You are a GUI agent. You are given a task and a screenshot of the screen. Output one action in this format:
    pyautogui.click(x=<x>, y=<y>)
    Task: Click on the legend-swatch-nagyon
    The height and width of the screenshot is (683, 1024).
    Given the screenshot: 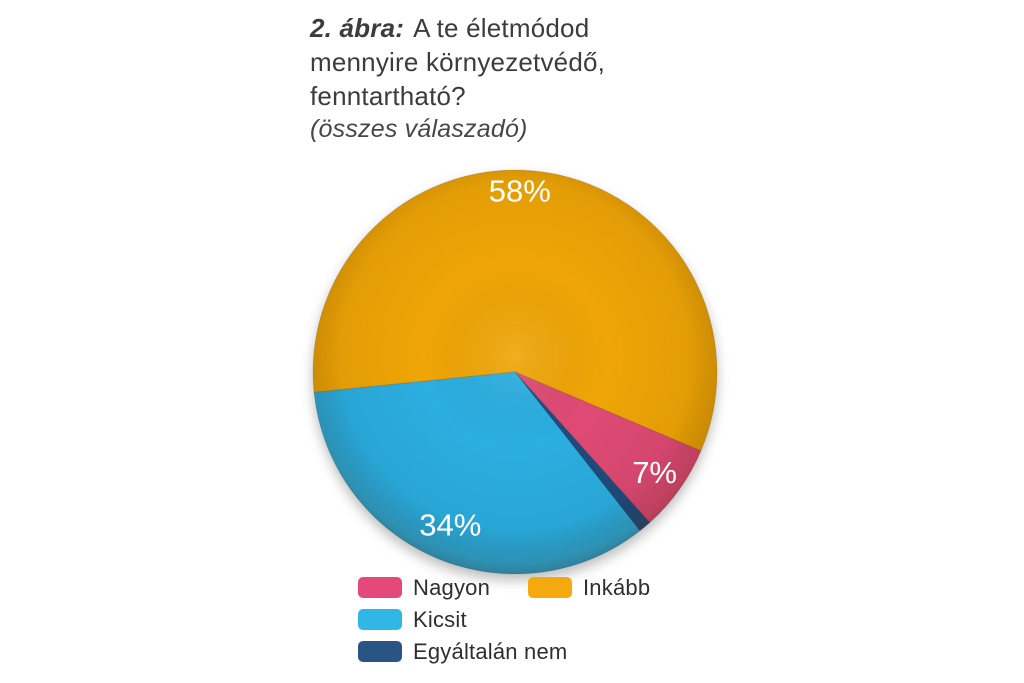 What is the action you would take?
    pyautogui.click(x=380, y=587)
    